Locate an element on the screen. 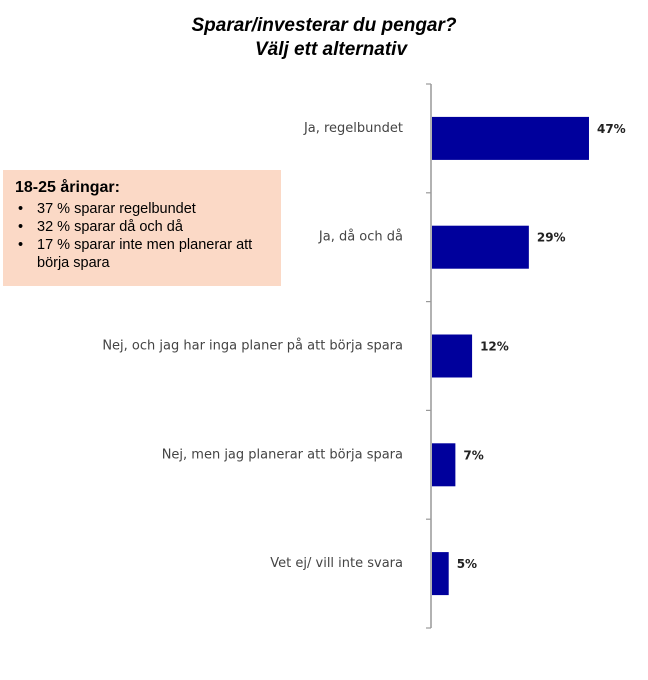 This screenshot has width=648, height=680. chart-title-line-2: Välj ett alternativ is located at coordinates (331, 49).